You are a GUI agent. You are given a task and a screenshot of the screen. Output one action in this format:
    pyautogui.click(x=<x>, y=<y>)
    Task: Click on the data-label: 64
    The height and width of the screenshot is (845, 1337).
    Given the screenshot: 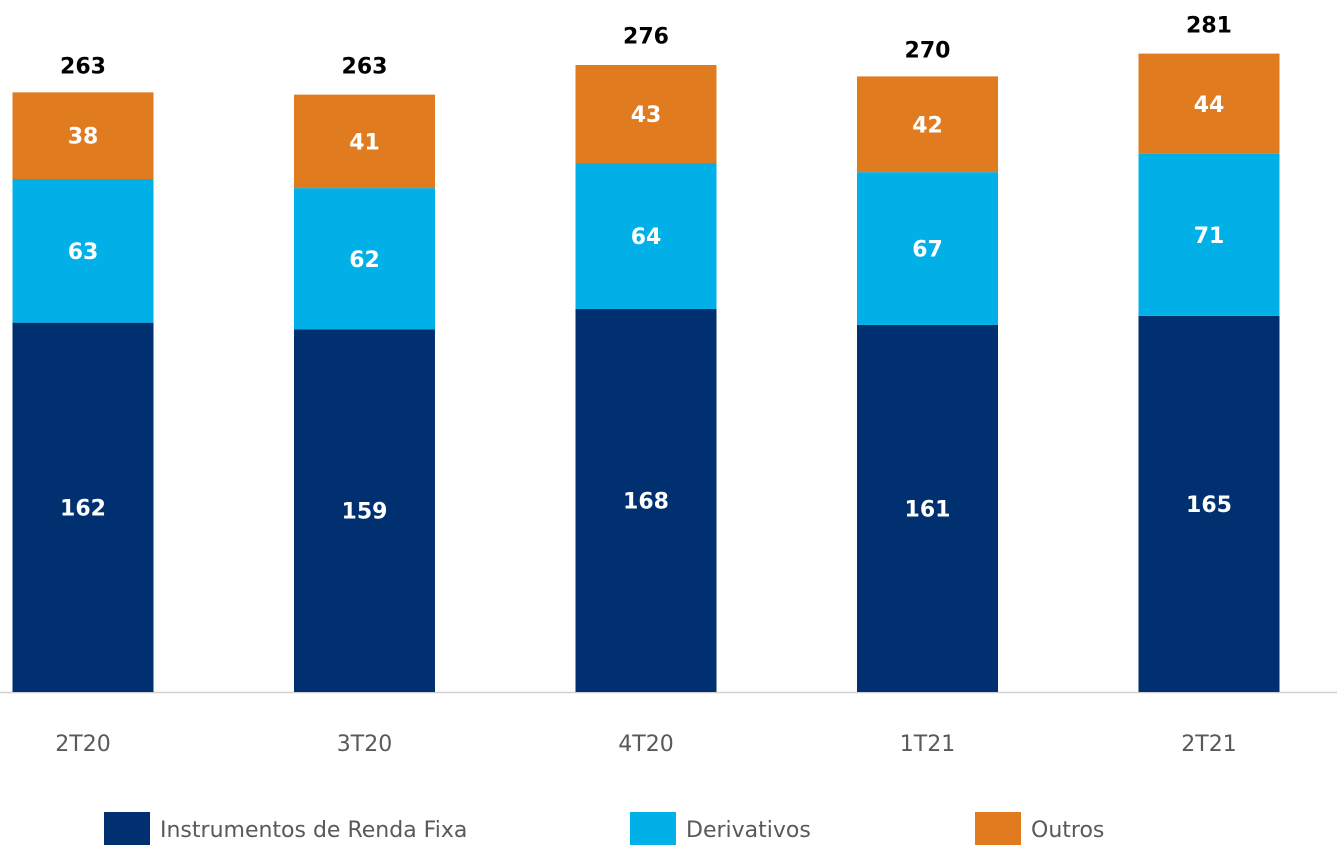 What is the action you would take?
    pyautogui.click(x=646, y=237)
    